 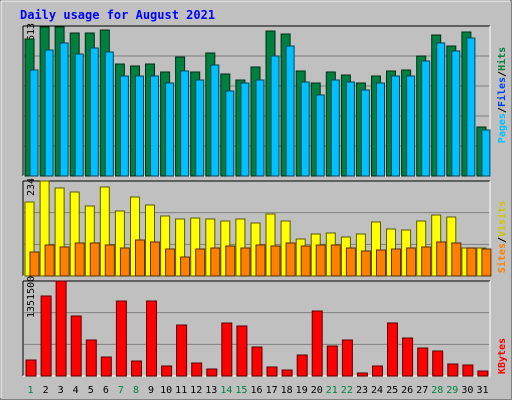 I want to click on legend-kbytes-label: KBytes, so click(x=502, y=356).